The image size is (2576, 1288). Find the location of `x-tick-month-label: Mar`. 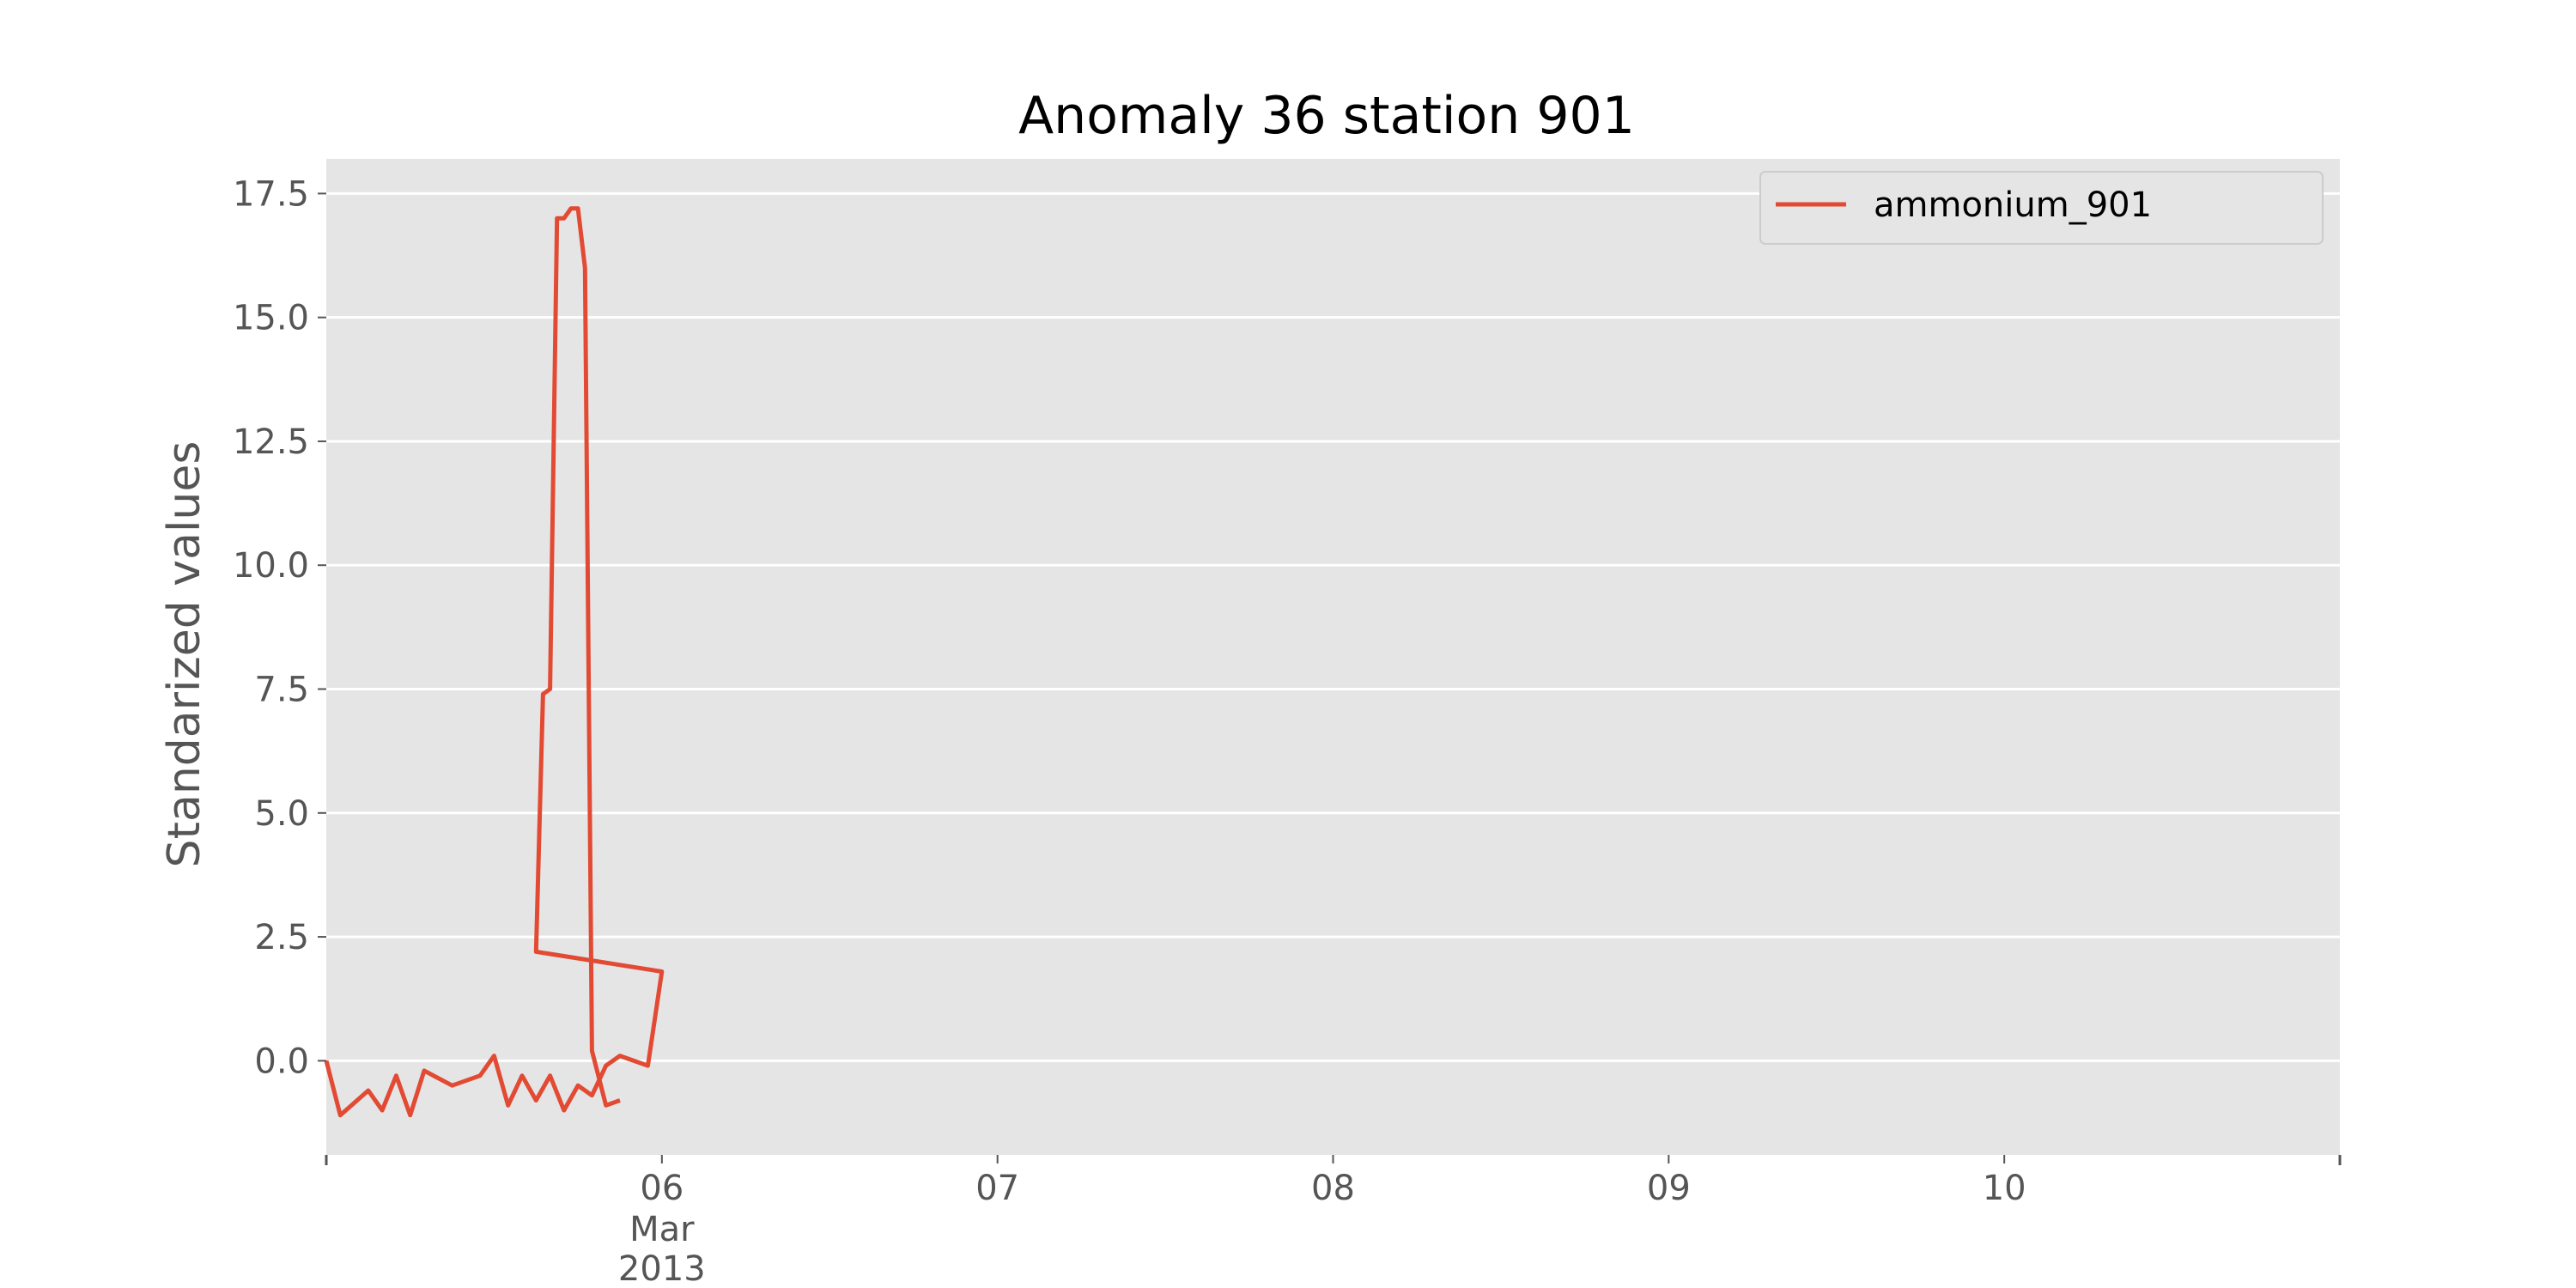

x-tick-month-label: Mar is located at coordinates (662, 1229).